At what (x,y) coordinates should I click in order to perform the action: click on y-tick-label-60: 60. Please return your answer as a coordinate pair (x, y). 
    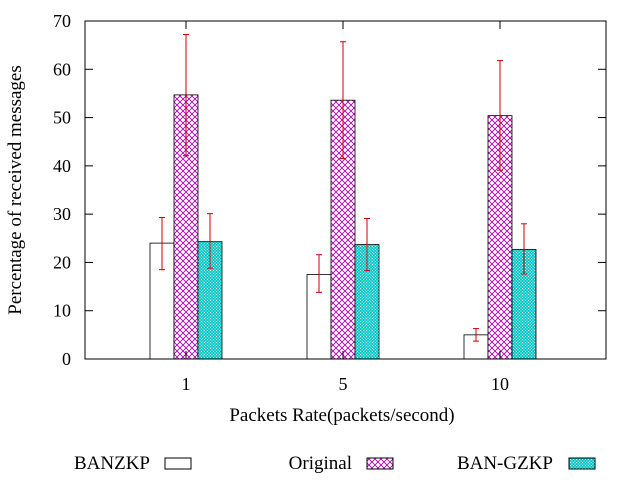
    Looking at the image, I should click on (62, 69).